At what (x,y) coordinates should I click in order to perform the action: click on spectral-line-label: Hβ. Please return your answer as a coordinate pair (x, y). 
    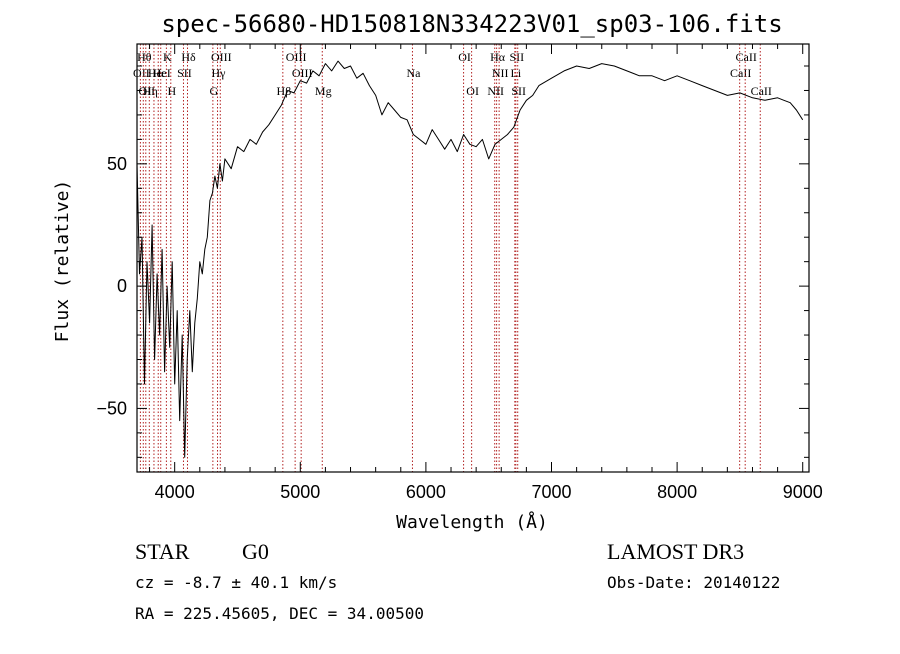
    Looking at the image, I should click on (283, 91).